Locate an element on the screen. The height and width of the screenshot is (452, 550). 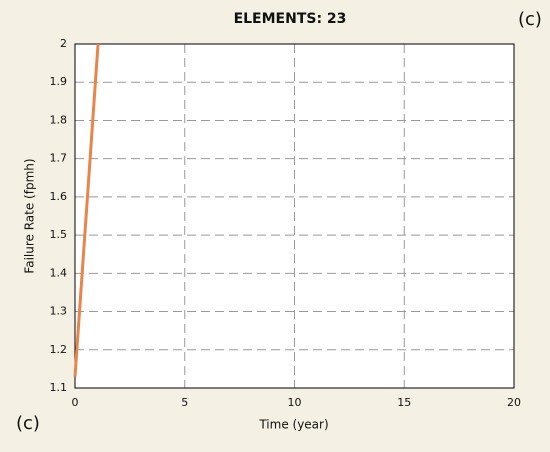
y-axis-label: Failure Rate (fpmh) is located at coordinates (30, 215).